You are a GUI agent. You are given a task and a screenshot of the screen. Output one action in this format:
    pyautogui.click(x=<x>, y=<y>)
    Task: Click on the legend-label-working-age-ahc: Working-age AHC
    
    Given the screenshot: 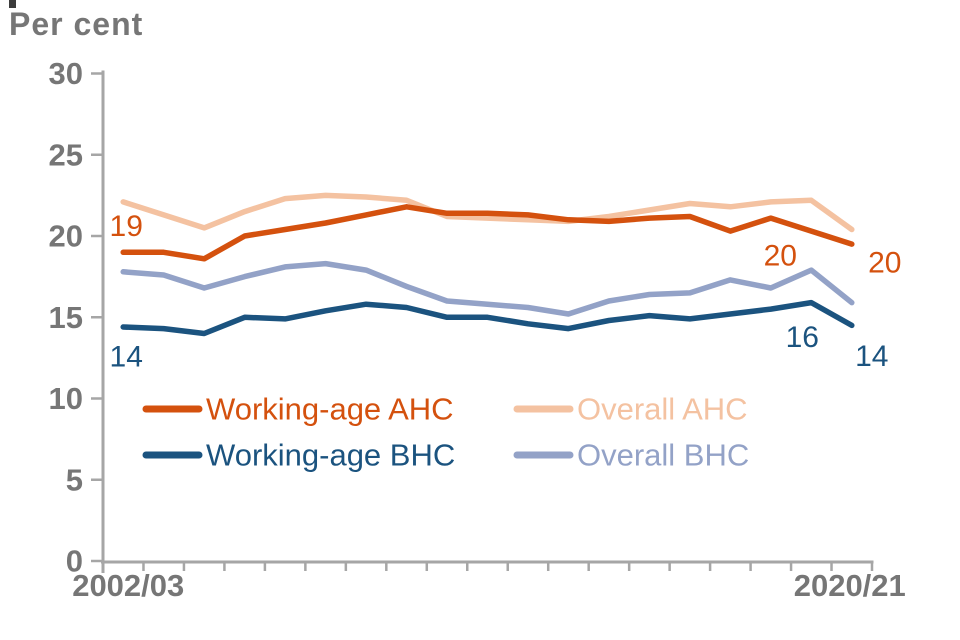 What is the action you would take?
    pyautogui.click(x=330, y=409)
    